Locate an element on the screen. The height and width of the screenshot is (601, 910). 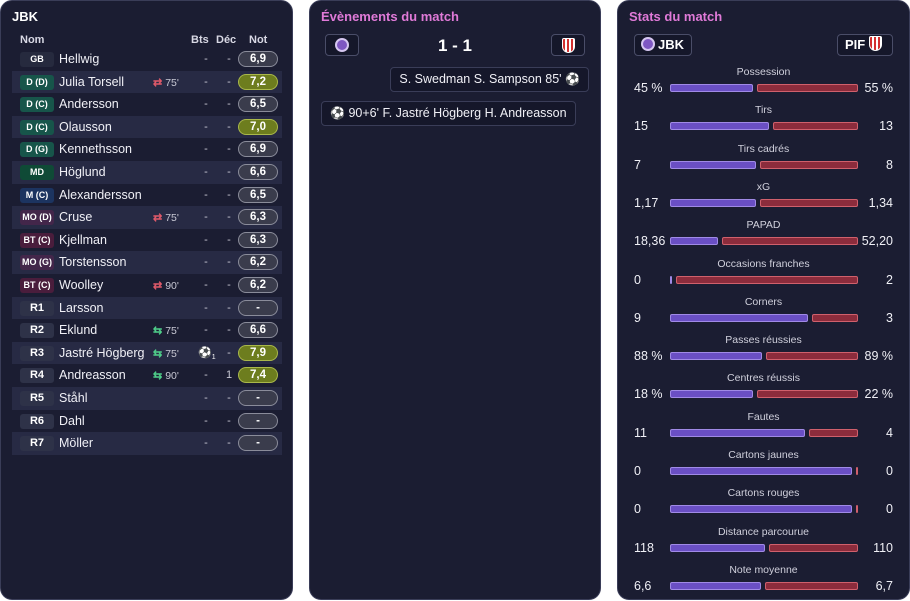
lineup-row: D (C) Andersson - -6,5 is located at coordinates (147, 104).